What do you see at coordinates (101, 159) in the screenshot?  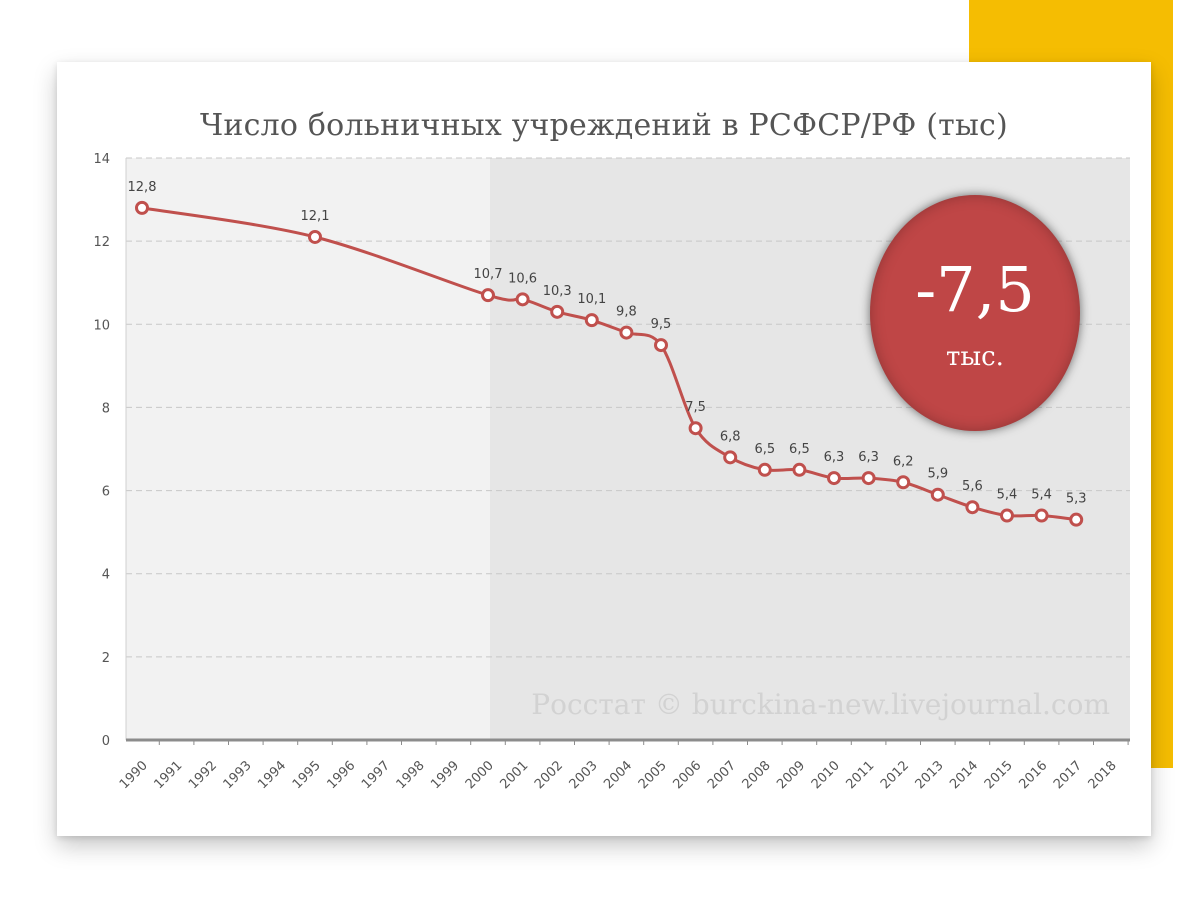 I see `y-tick-label: 14` at bounding box center [101, 159].